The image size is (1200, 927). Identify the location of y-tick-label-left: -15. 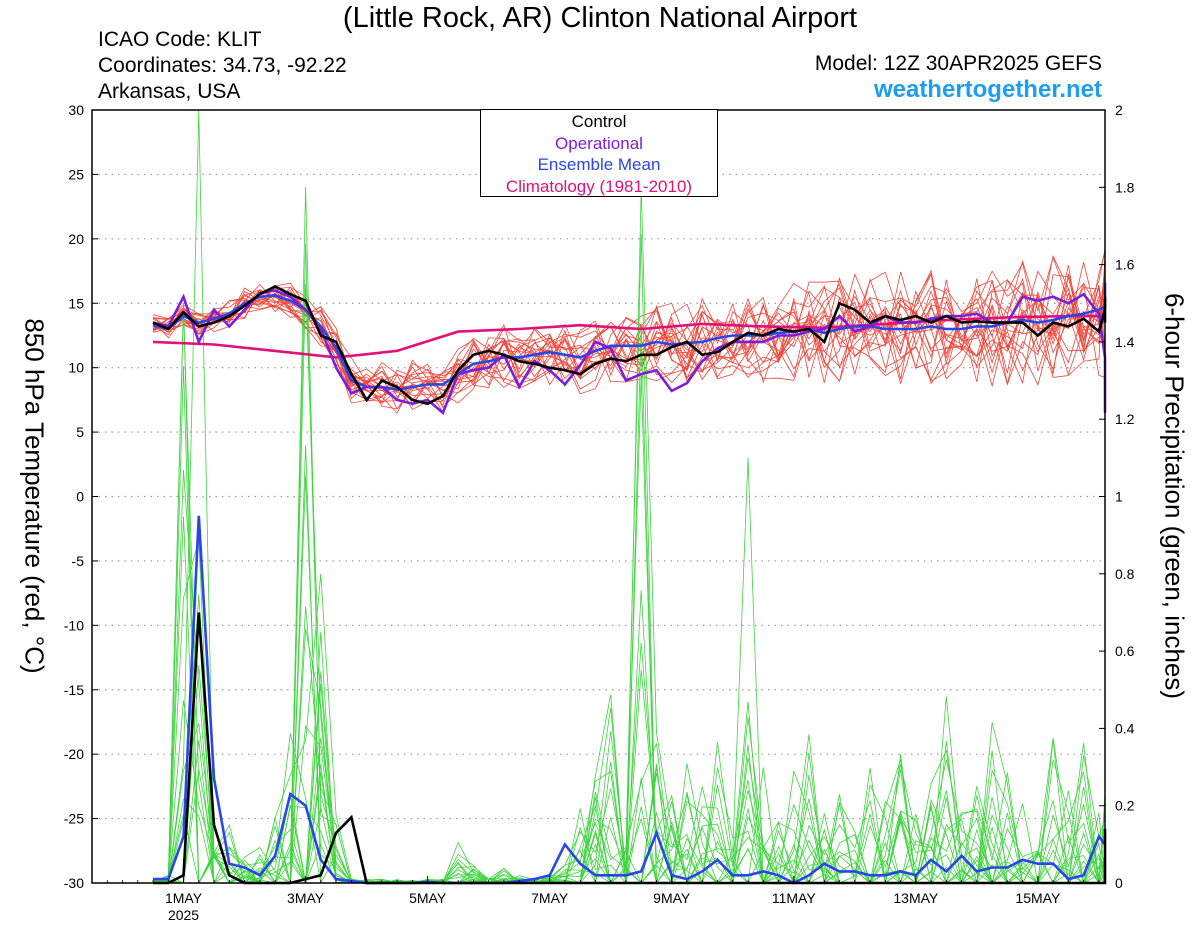
(74, 690).